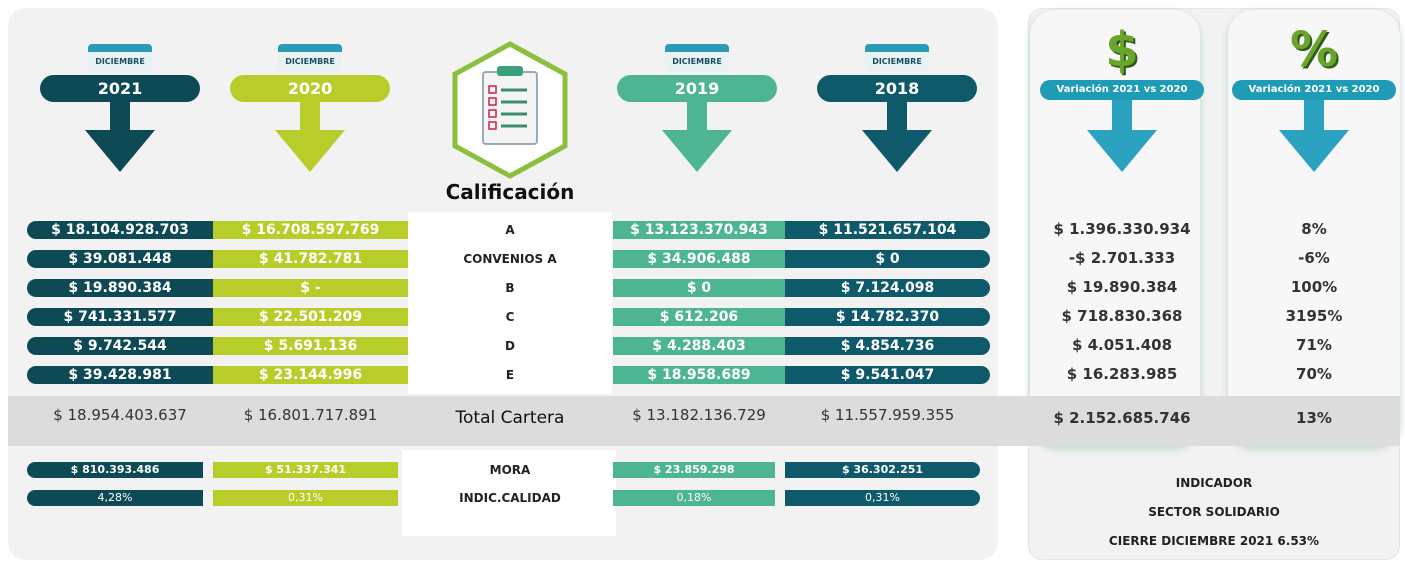 This screenshot has height=564, width=1405. What do you see at coordinates (310, 375) in the screenshot?
I see `value-pill: $ 23.144.996` at bounding box center [310, 375].